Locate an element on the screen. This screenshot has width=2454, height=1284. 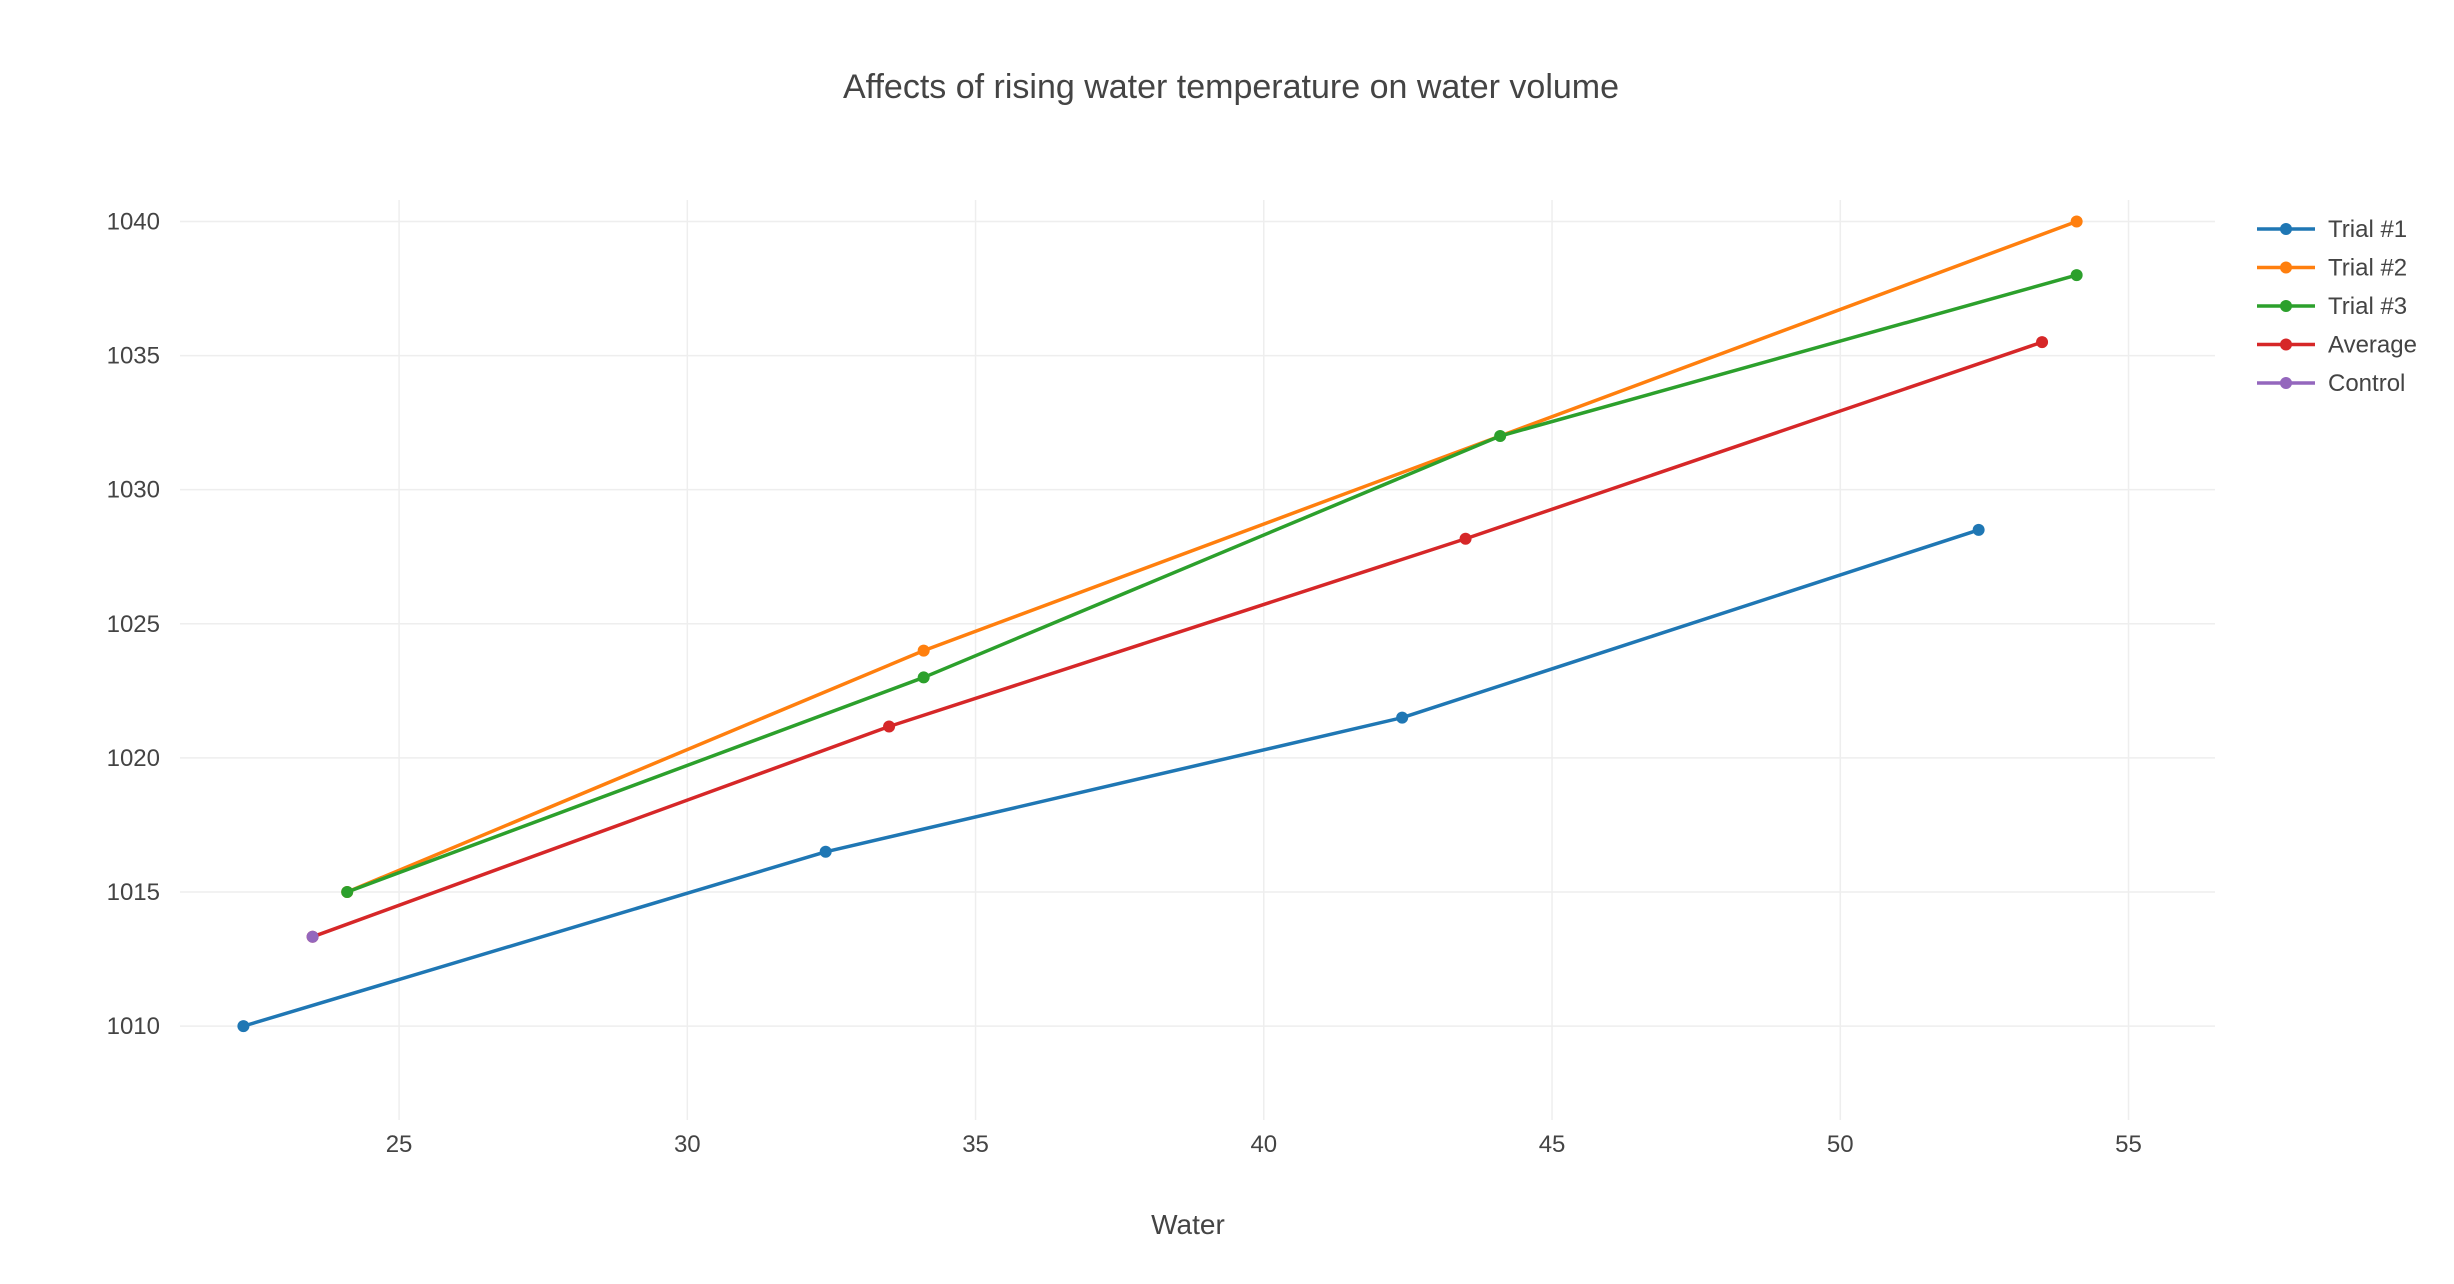
y-tick-label: 1025 is located at coordinates (133, 624).